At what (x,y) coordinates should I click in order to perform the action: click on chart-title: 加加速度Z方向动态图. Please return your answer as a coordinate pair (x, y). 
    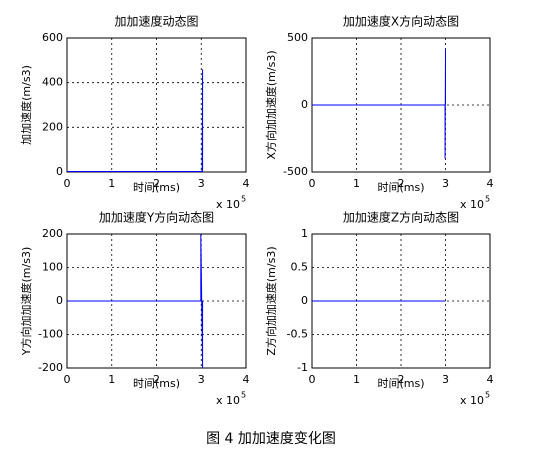
    Looking at the image, I should click on (401, 217).